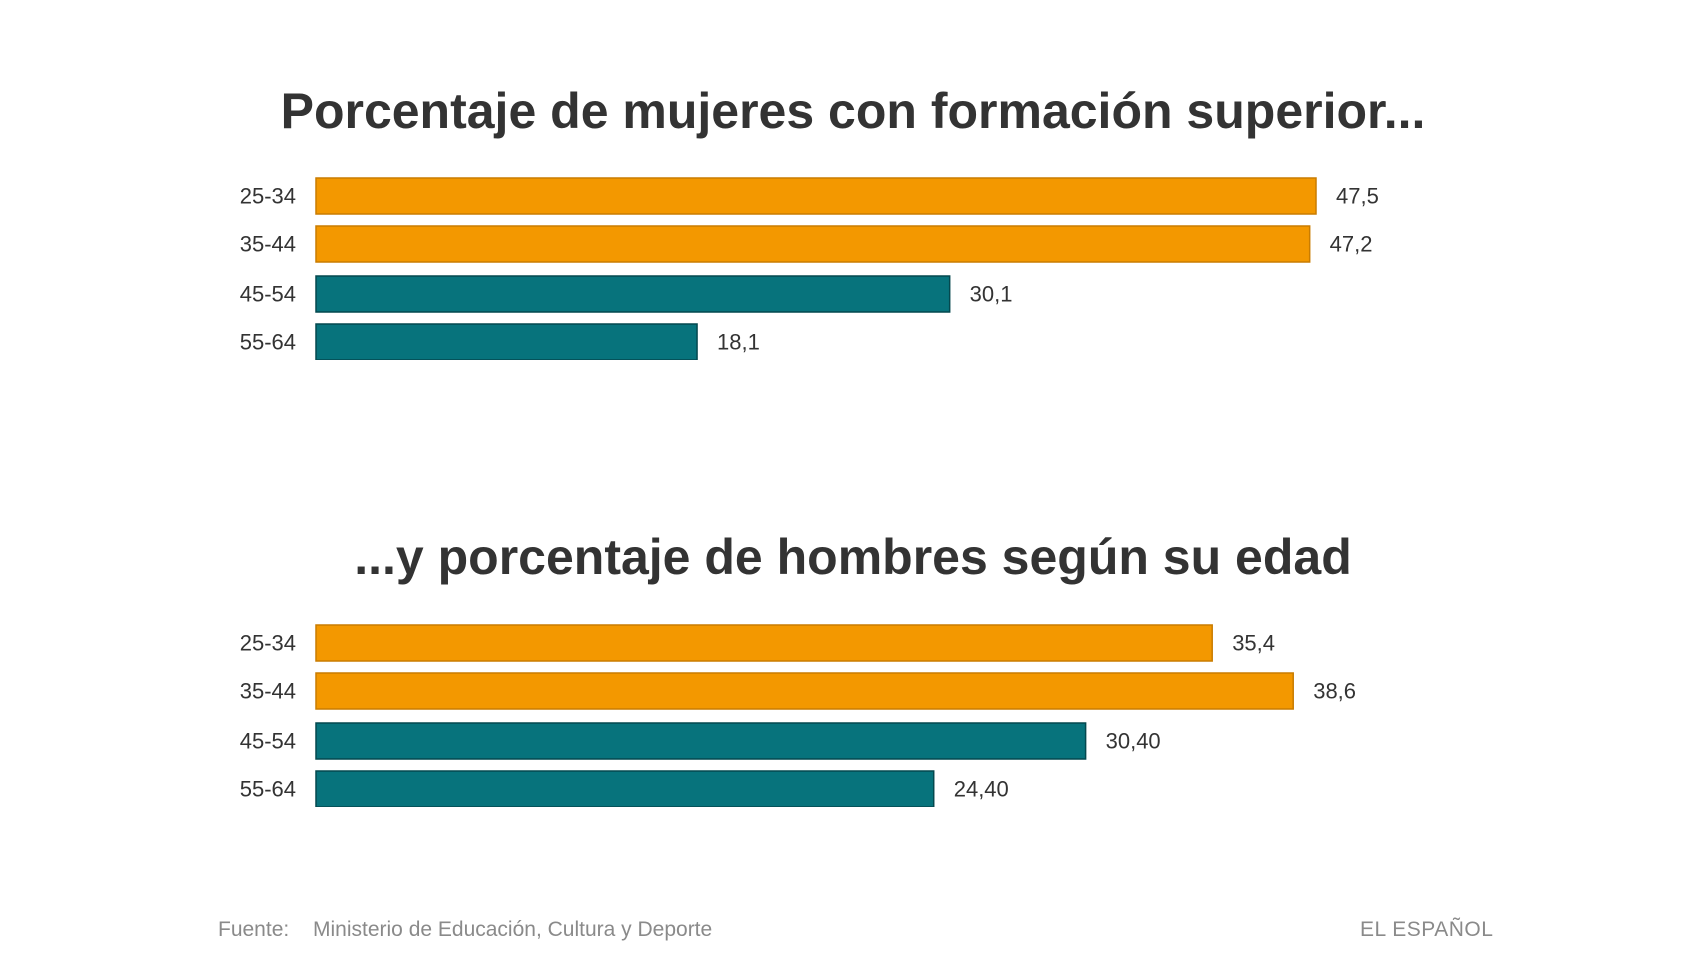  Describe the element at coordinates (1334, 691) in the screenshot. I see `value-label: 38,6` at that location.